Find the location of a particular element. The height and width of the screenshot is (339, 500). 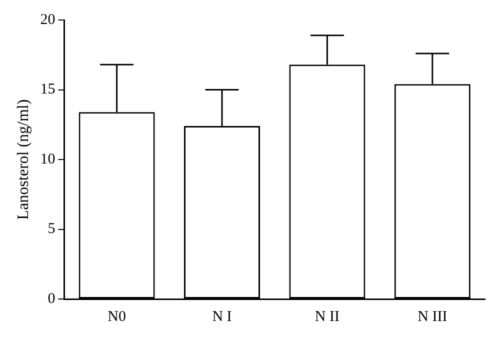

x-tick-label: N II is located at coordinates (327, 316).